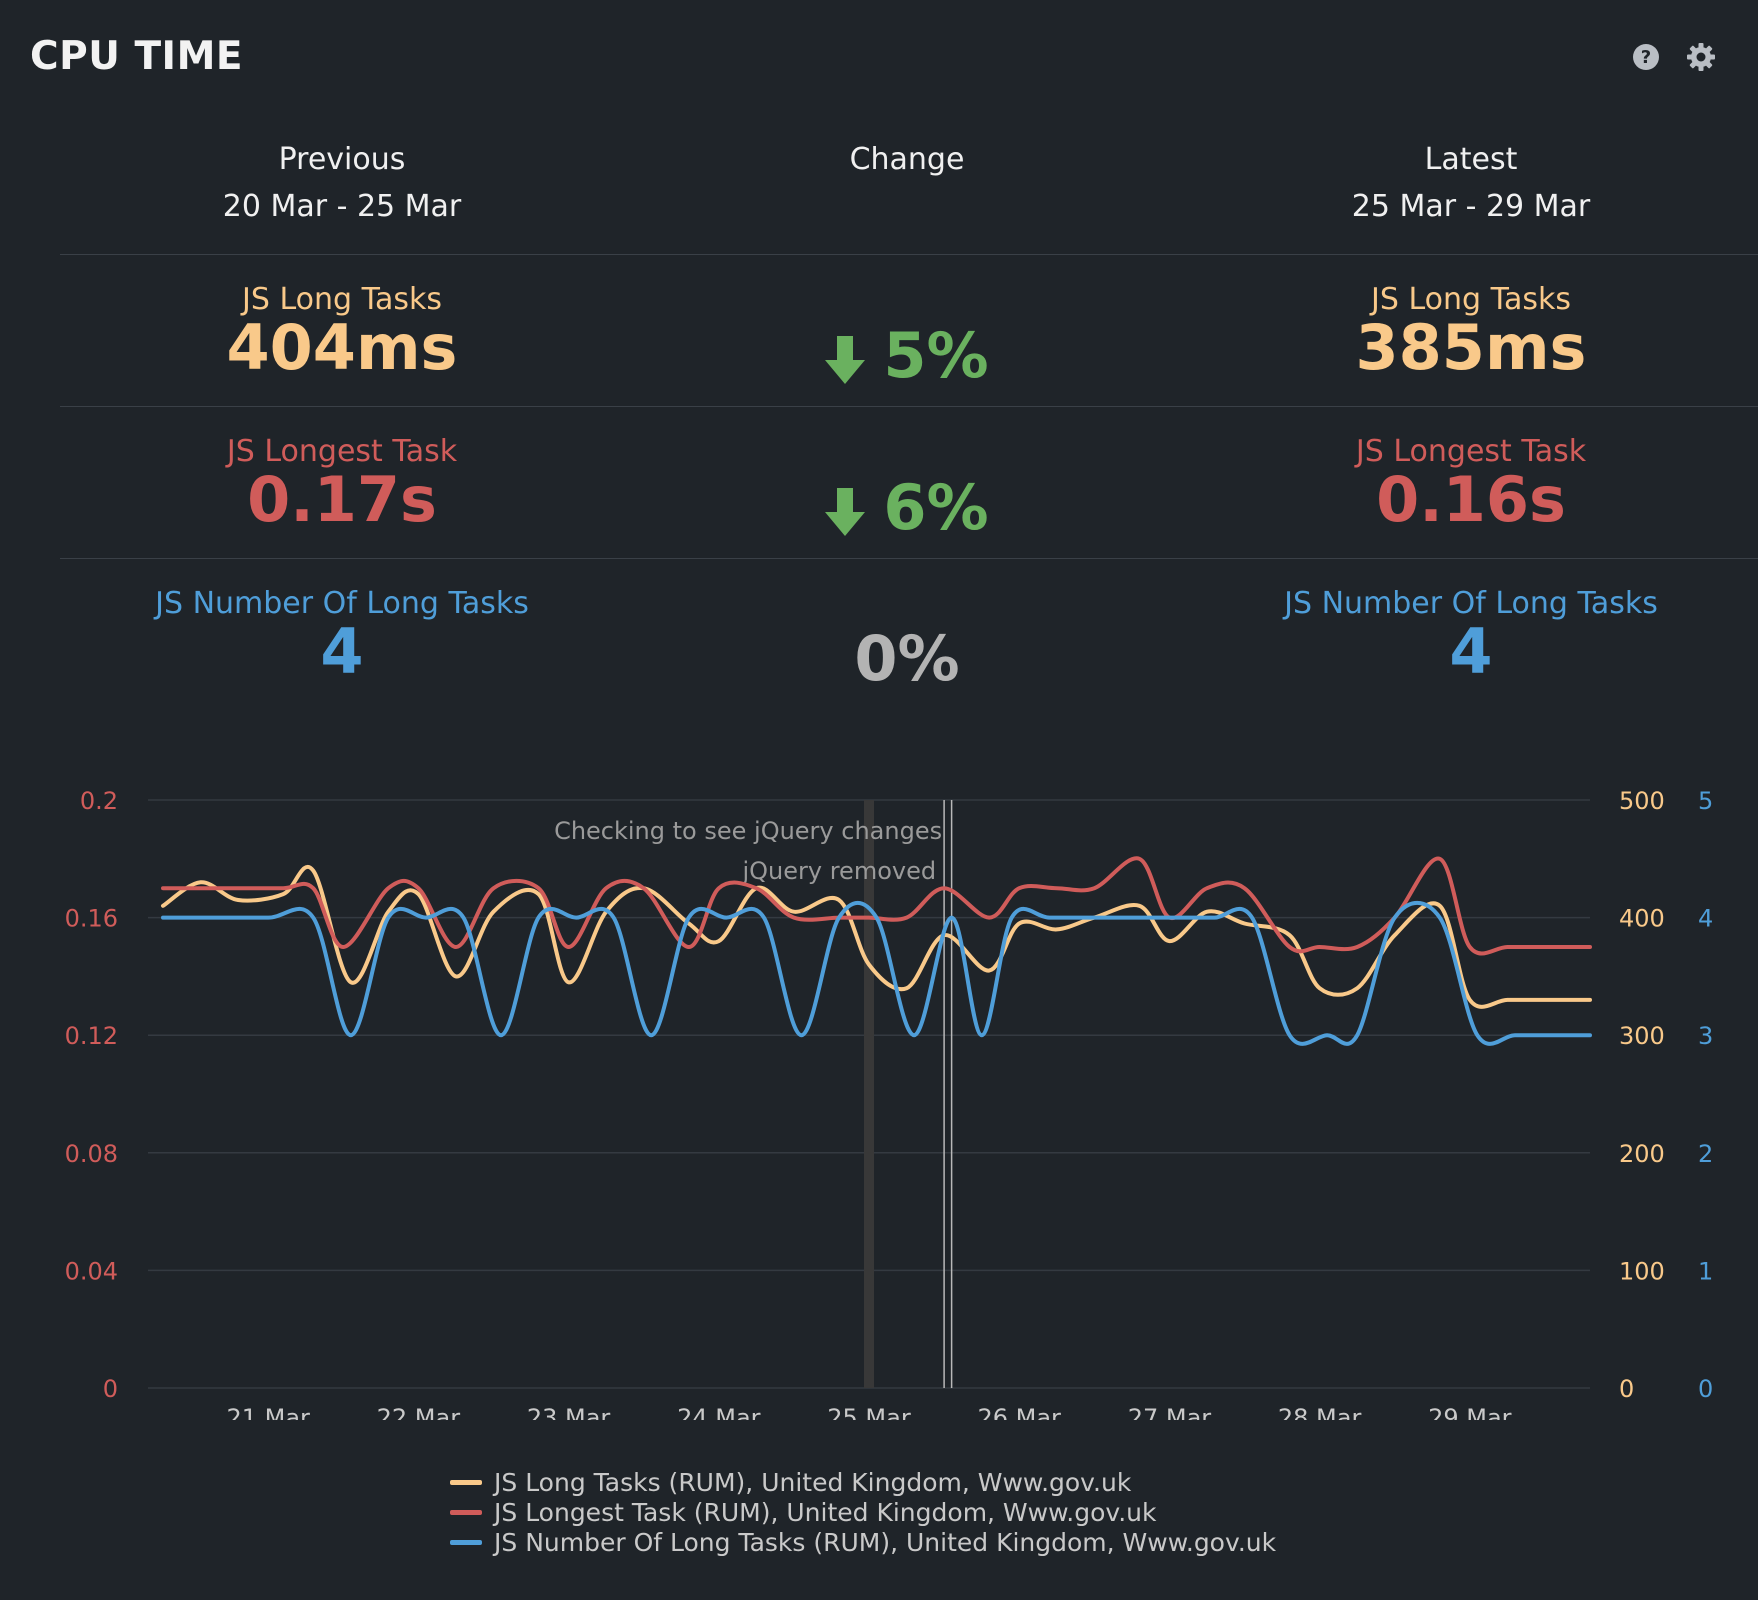 This screenshot has height=1600, width=1758. What do you see at coordinates (876, 906) in the screenshot?
I see `series-line-longest-task` at bounding box center [876, 906].